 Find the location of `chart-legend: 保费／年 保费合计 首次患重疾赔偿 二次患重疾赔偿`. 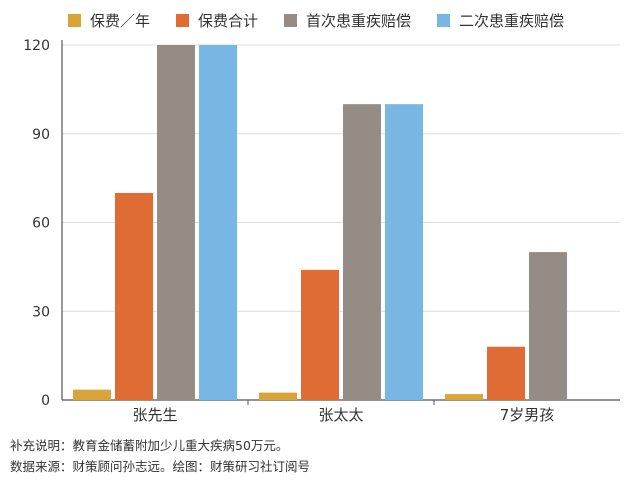

chart-legend: 保费／年 保费合计 首次患重疾赔偿 二次患重疾赔偿 is located at coordinates (316, 20).